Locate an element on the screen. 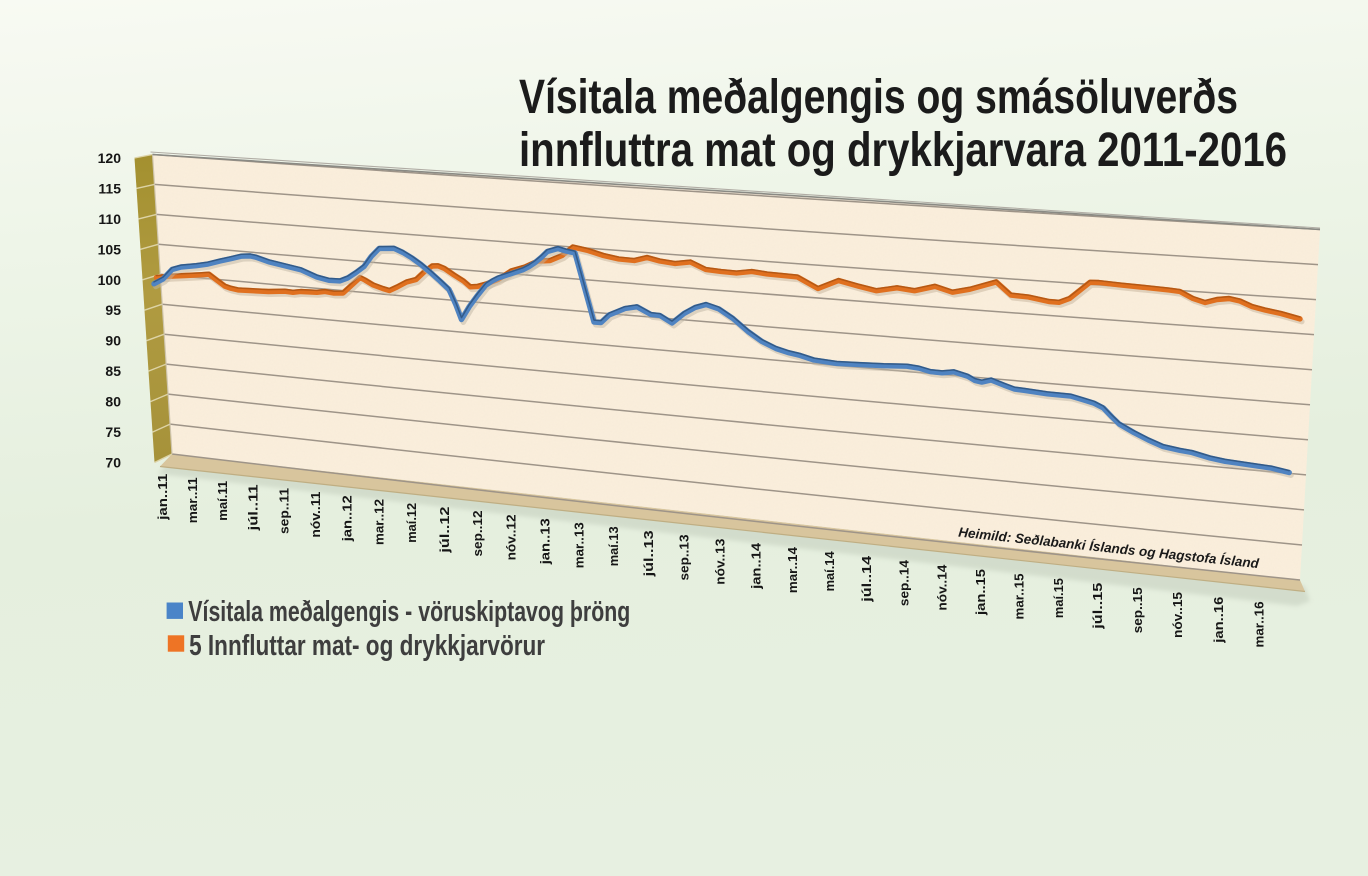 The image size is (1368, 876). svg-text: 95 is located at coordinates (113, 310).